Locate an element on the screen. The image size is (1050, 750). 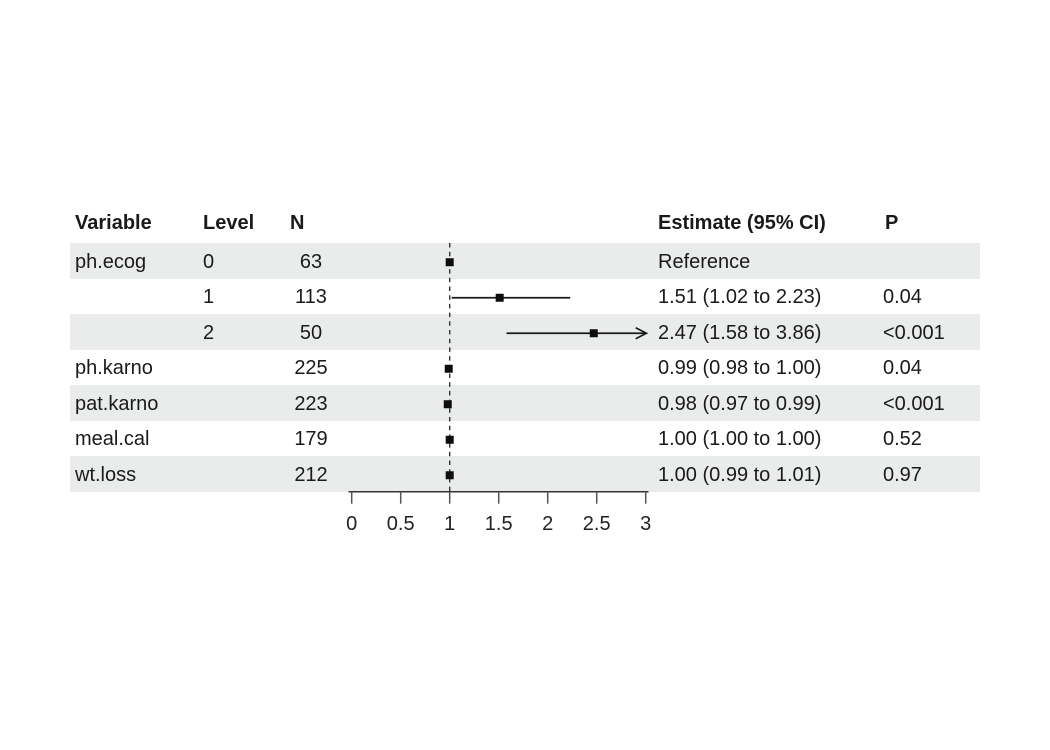
cell-n: 225 is located at coordinates (311, 368).